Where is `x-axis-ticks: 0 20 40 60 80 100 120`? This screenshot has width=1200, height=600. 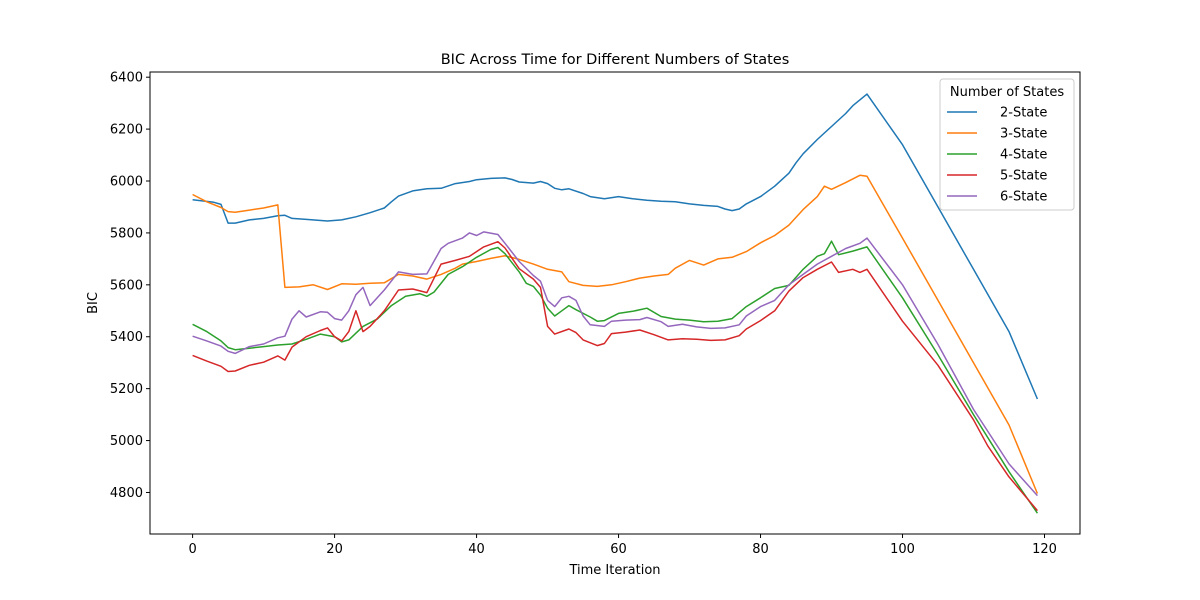
x-axis-ticks: 0 20 40 60 80 100 120 is located at coordinates (622, 545).